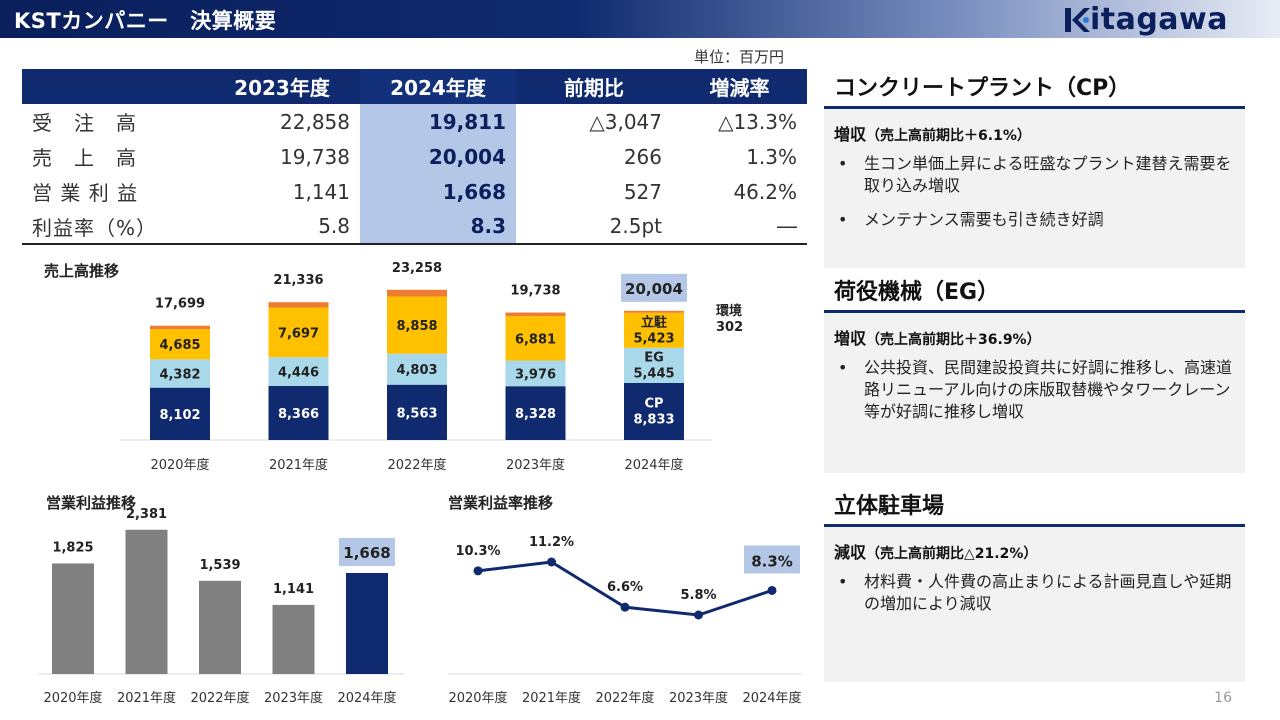 This screenshot has height=720, width=1280. I want to click on header-cell-2024: 2024年度, so click(438, 86).